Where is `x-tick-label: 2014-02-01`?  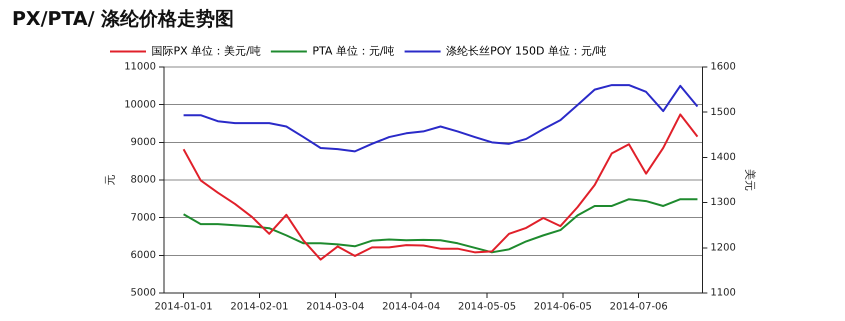
x-tick-label: 2014-02-01 is located at coordinates (259, 307).